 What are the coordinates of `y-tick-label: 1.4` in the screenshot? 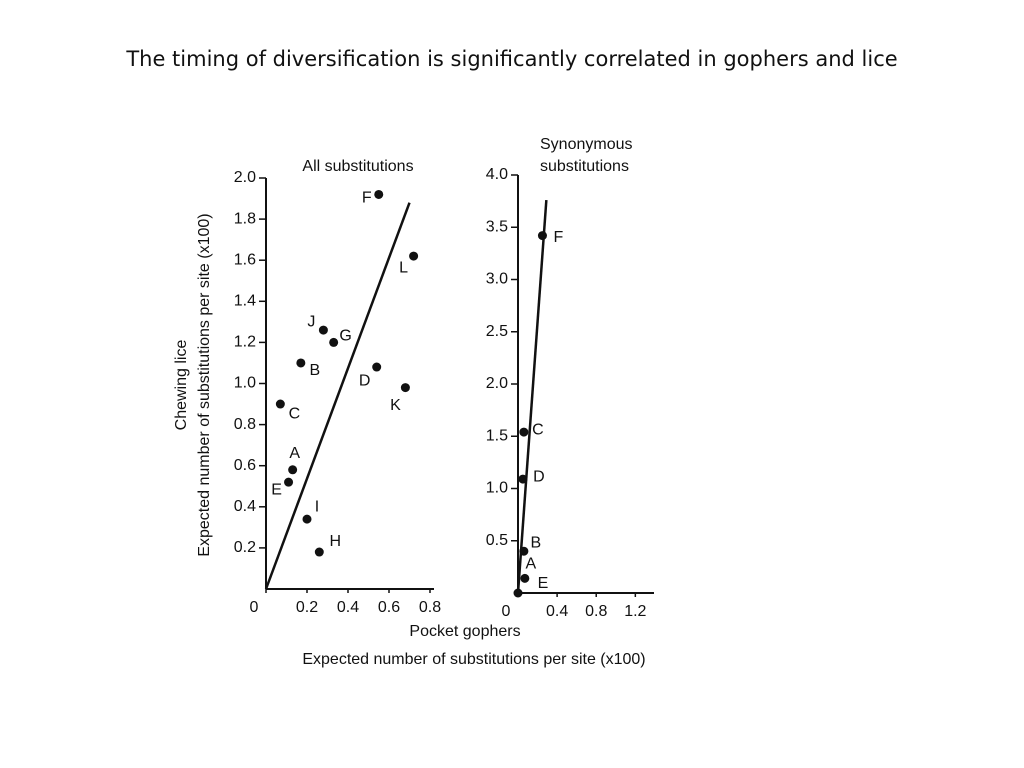 It's located at (245, 301).